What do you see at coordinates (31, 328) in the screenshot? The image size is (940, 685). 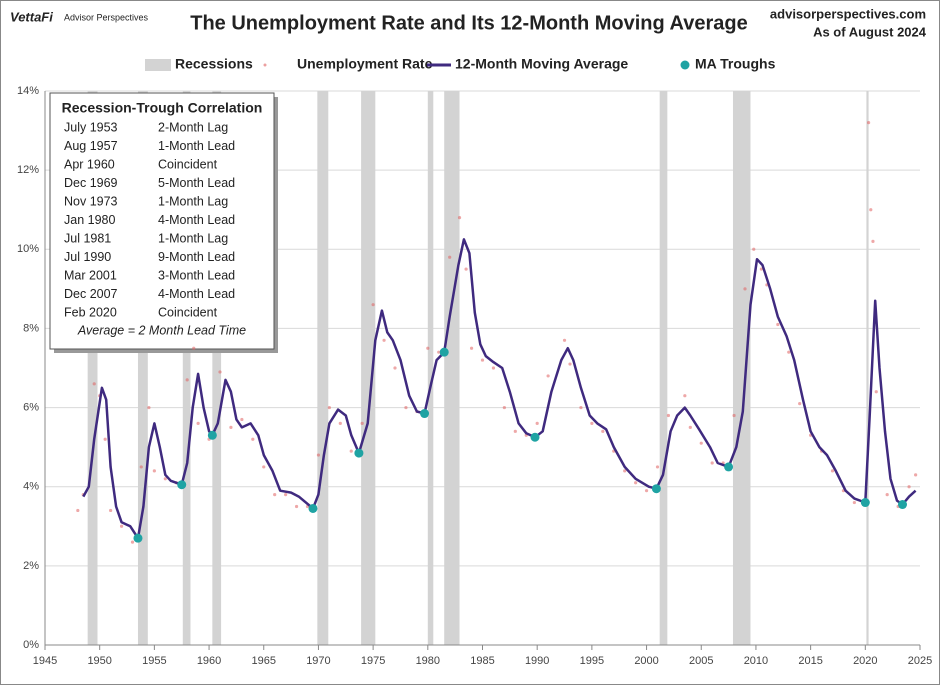 I see `y-tick-label: 8%` at bounding box center [31, 328].